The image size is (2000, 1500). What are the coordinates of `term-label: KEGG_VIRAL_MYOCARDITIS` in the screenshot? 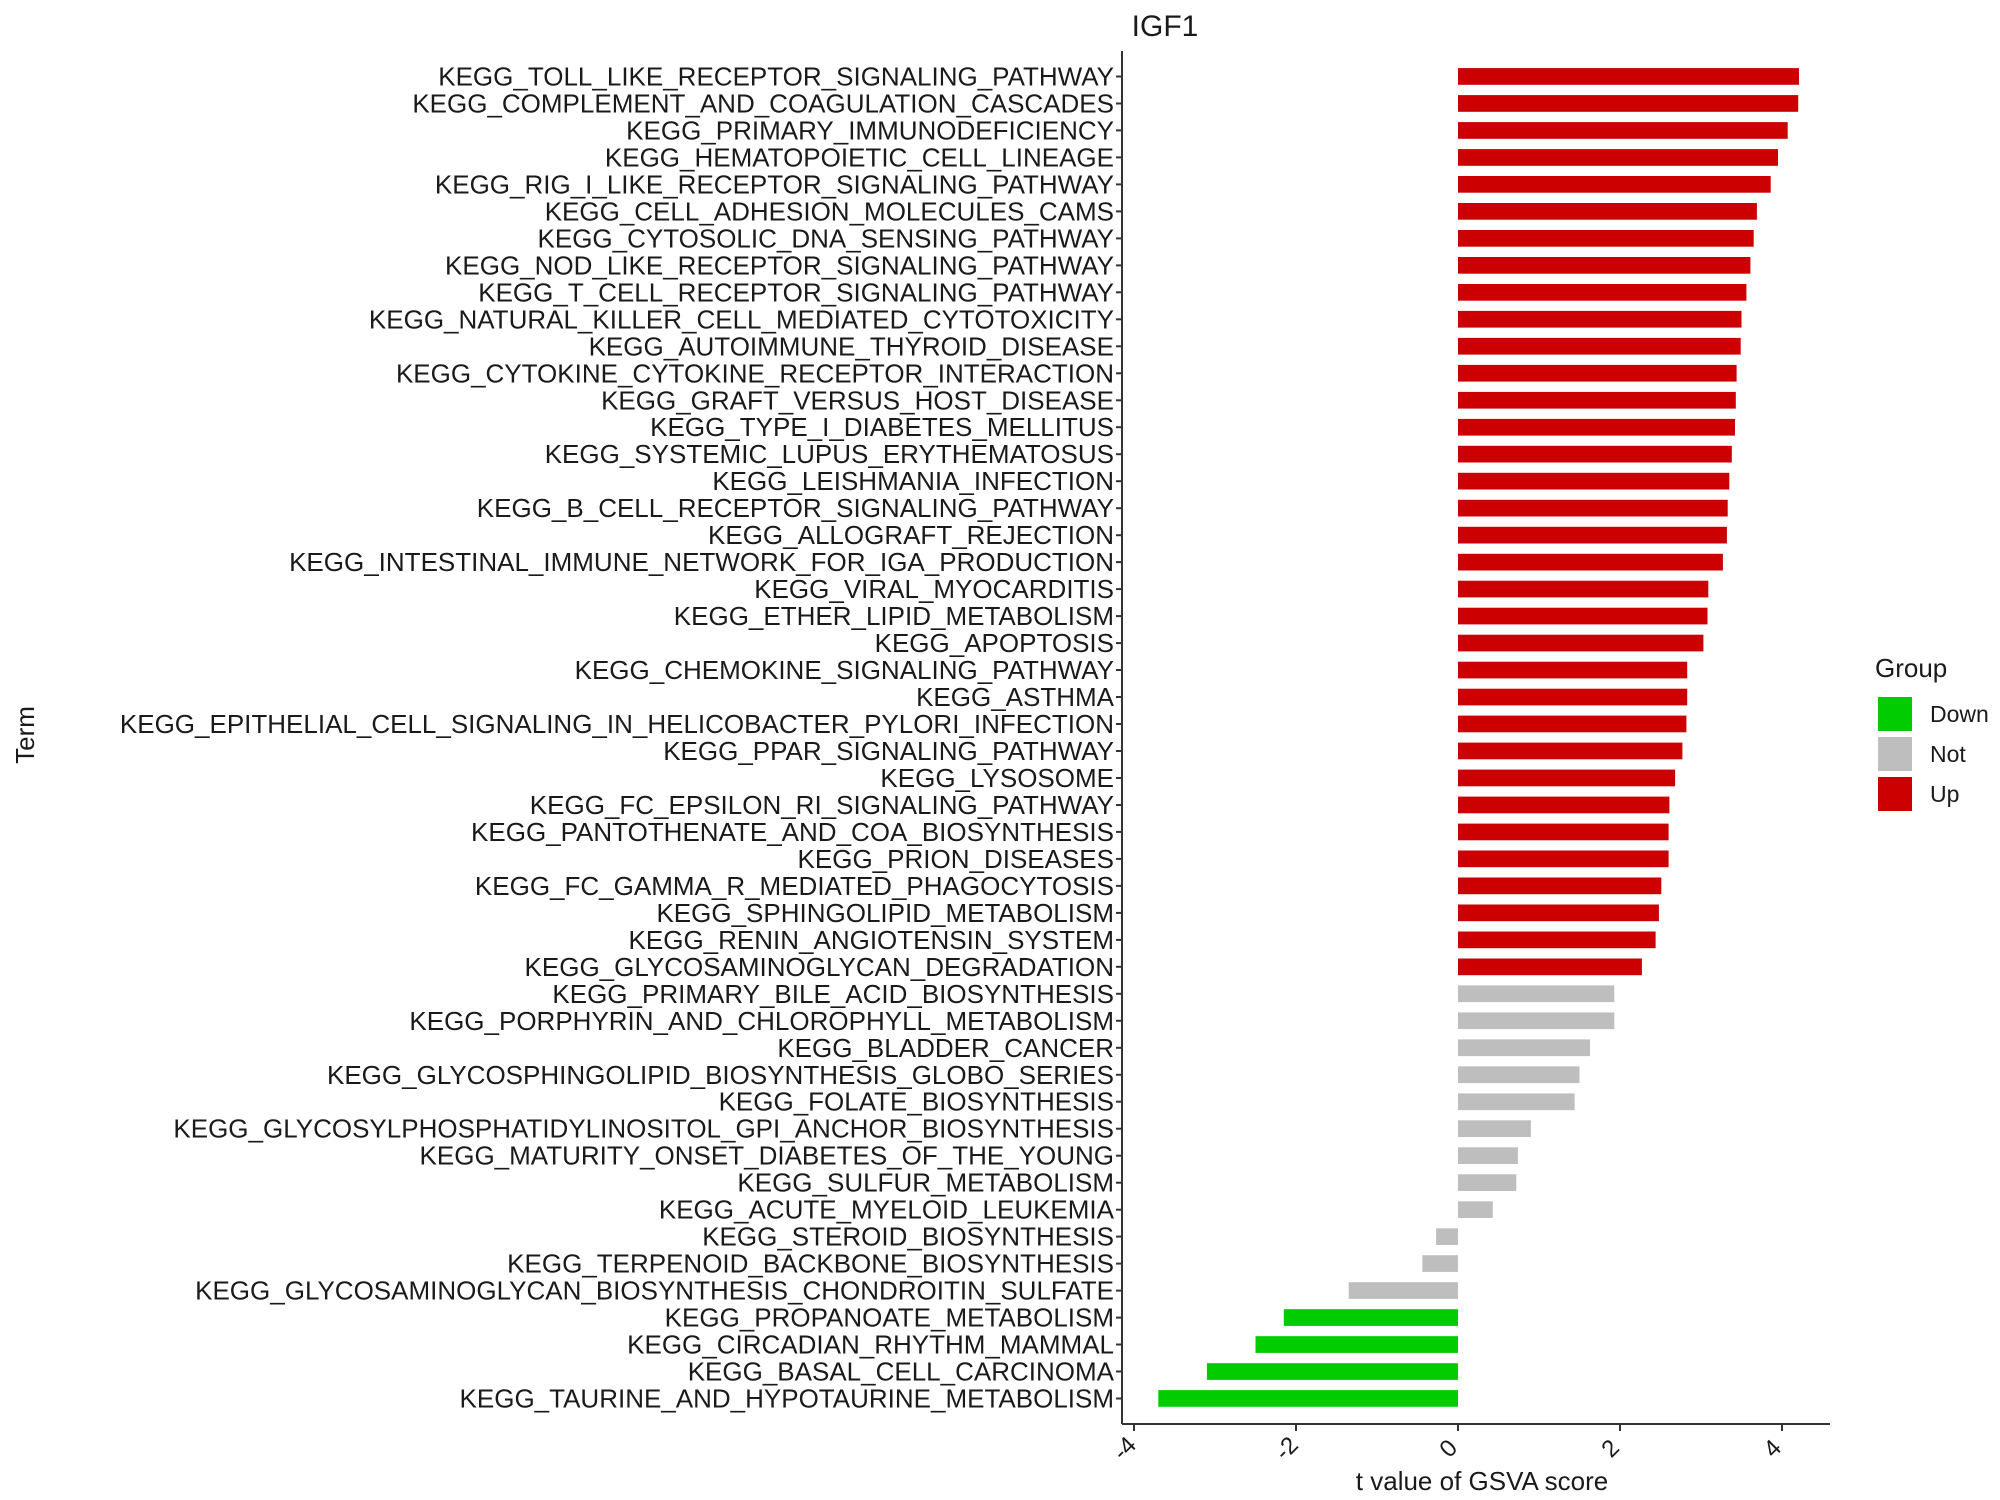 It's located at (934, 589).